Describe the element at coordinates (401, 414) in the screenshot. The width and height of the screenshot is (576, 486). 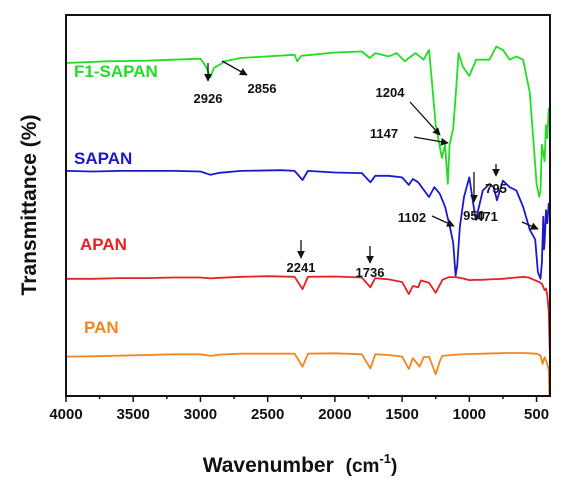
I see `x-tick-label: 1500` at that location.